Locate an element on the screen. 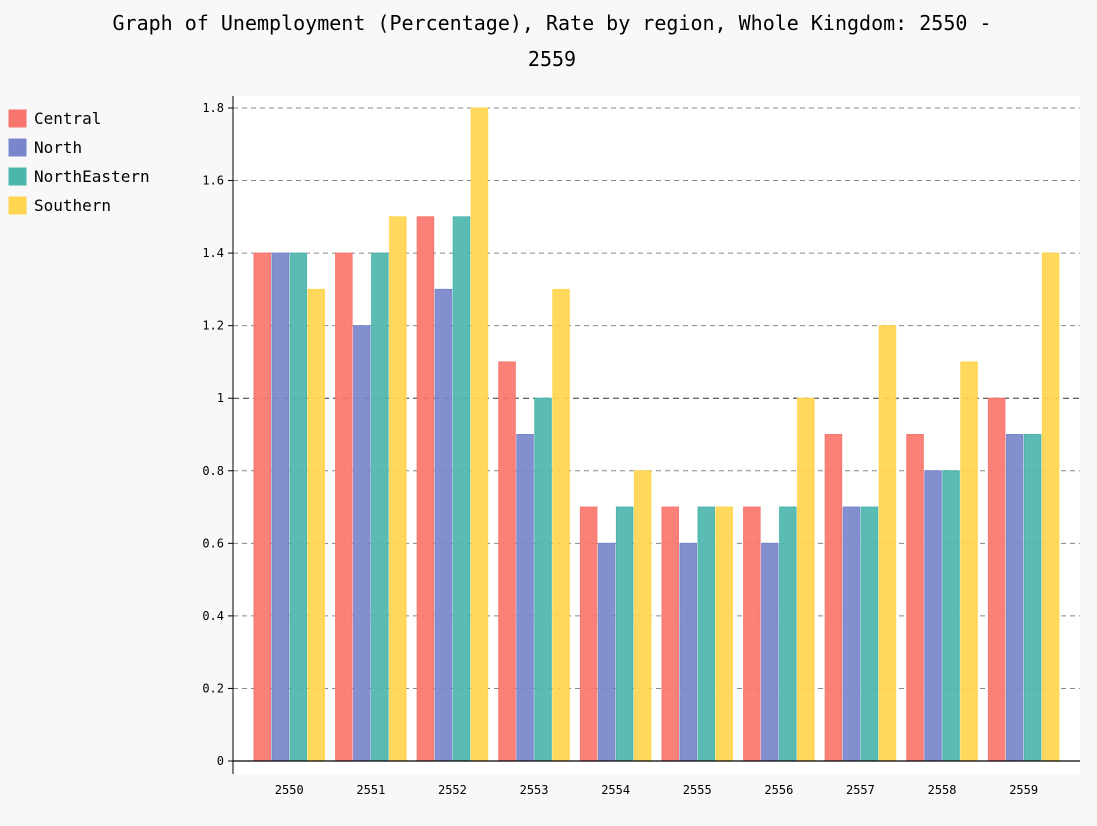  y-tick-label: 1.8 is located at coordinates (213, 108).